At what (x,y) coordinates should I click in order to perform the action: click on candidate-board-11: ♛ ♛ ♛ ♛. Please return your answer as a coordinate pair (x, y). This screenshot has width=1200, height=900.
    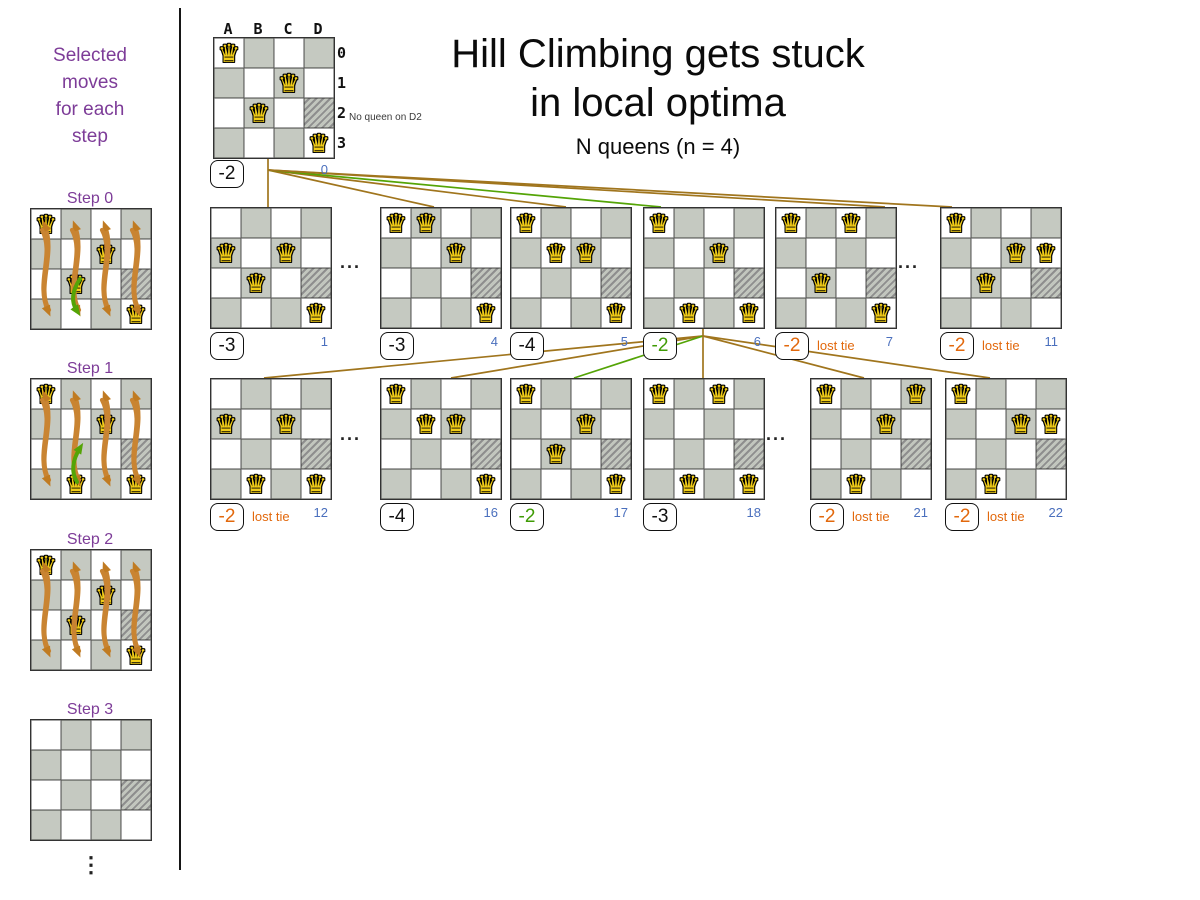
    Looking at the image, I should click on (1001, 268).